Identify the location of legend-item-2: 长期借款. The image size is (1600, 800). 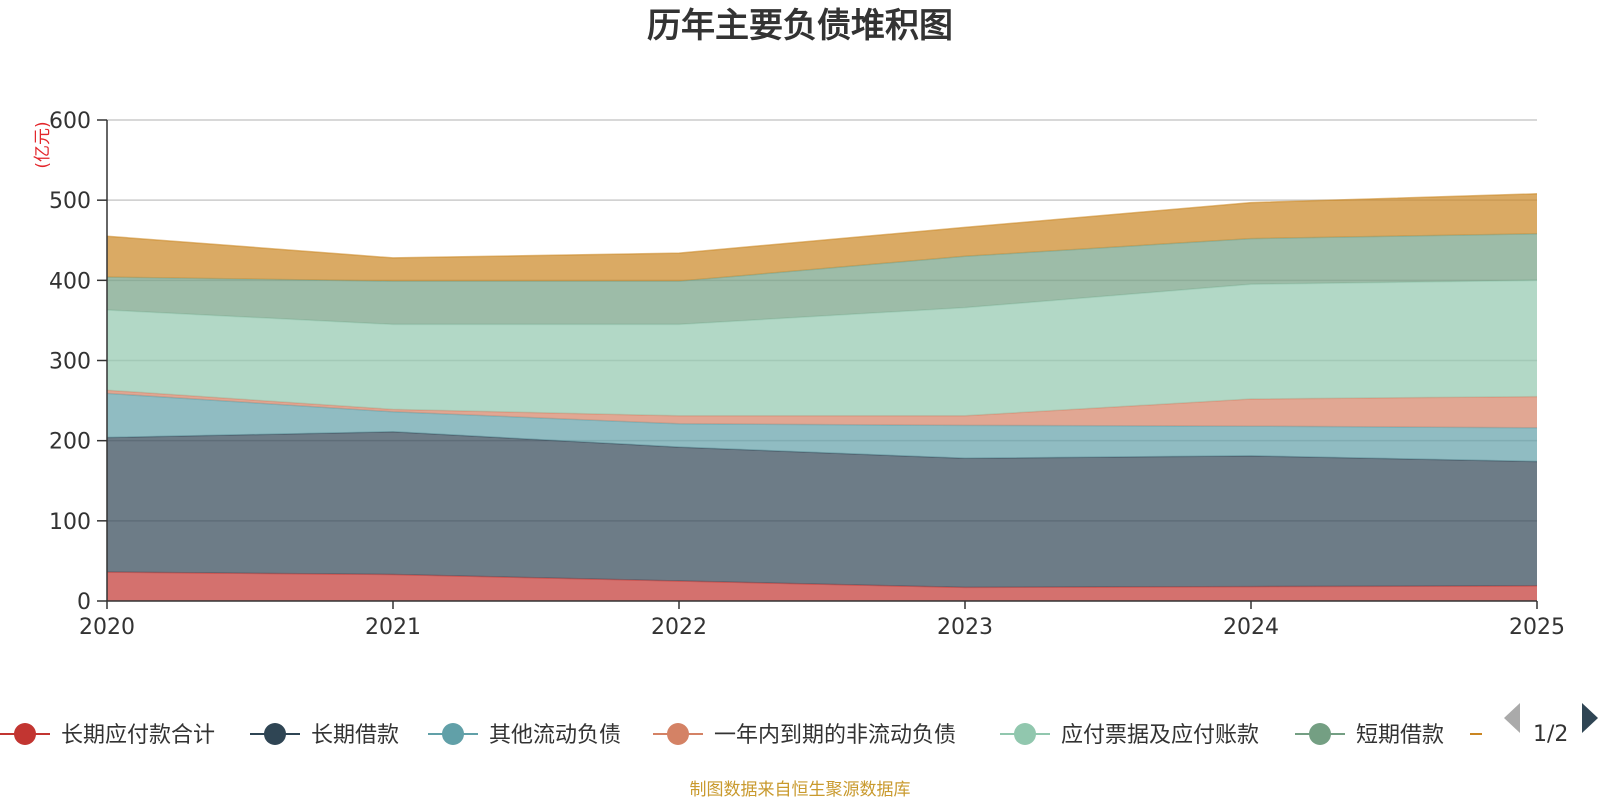
(324, 735).